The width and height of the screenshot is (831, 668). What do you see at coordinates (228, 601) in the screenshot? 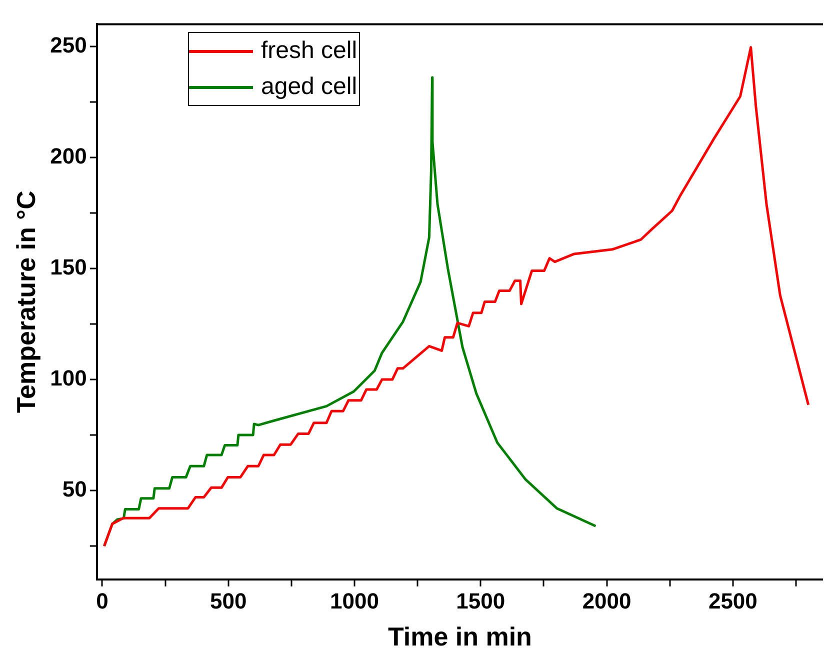
I see `x-tick-label: 500` at bounding box center [228, 601].